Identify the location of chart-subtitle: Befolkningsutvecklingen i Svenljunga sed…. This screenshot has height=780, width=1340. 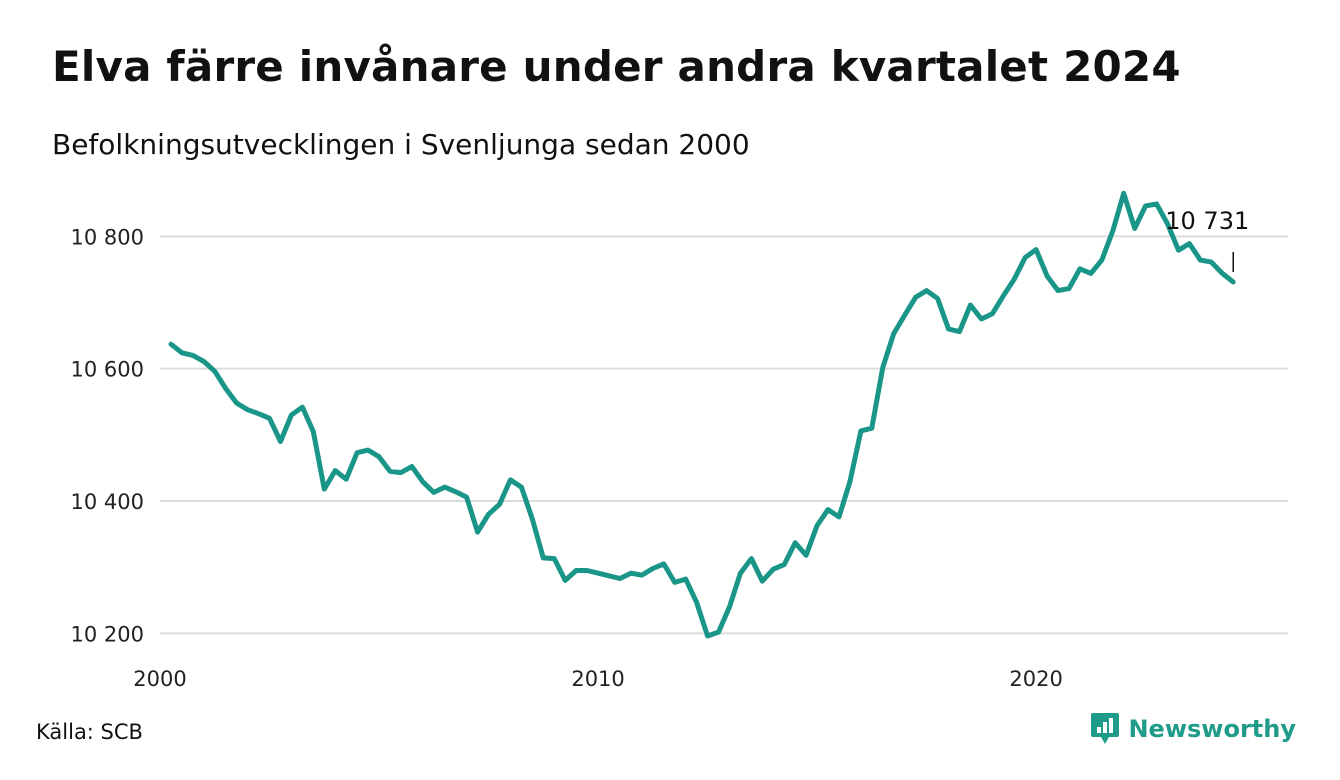
(401, 144).